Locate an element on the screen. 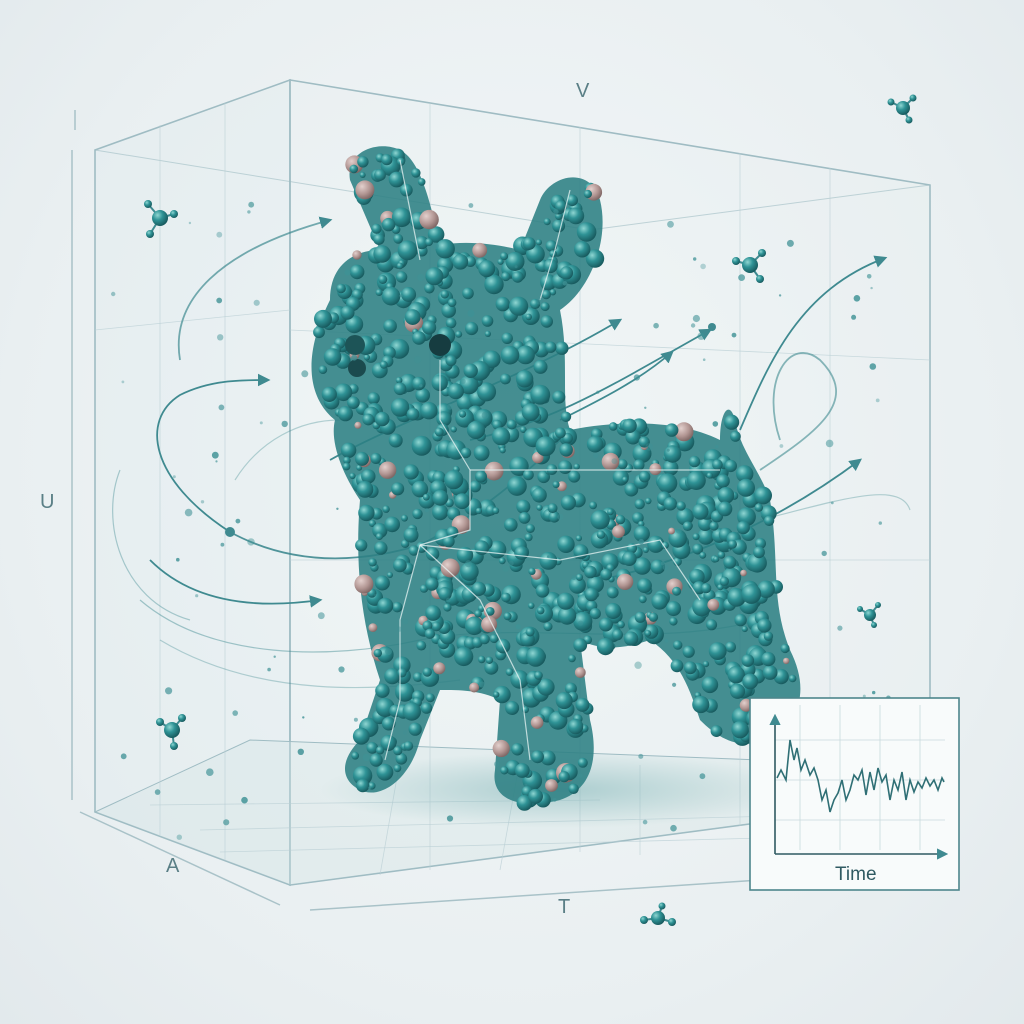 The height and width of the screenshot is (1024, 1024). inset-time-plot: Time is located at coordinates (854, 794).